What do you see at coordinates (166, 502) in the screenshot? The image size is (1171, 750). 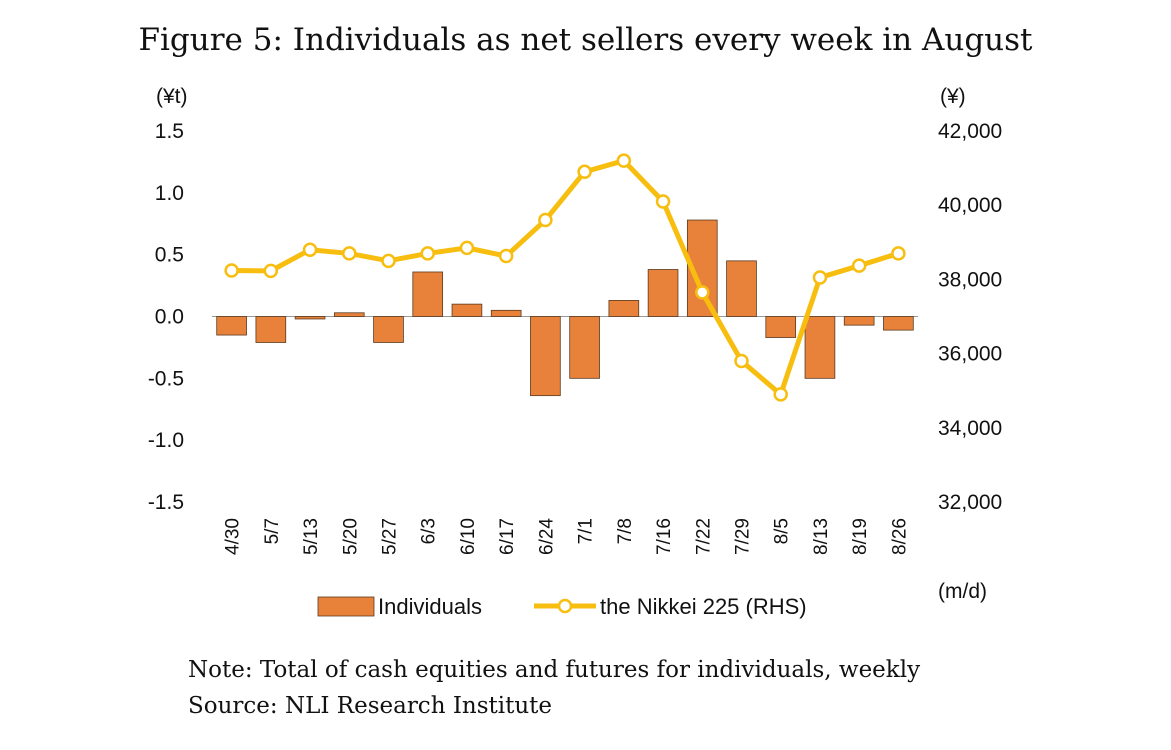 I see `left-tick-label: -1.5` at bounding box center [166, 502].